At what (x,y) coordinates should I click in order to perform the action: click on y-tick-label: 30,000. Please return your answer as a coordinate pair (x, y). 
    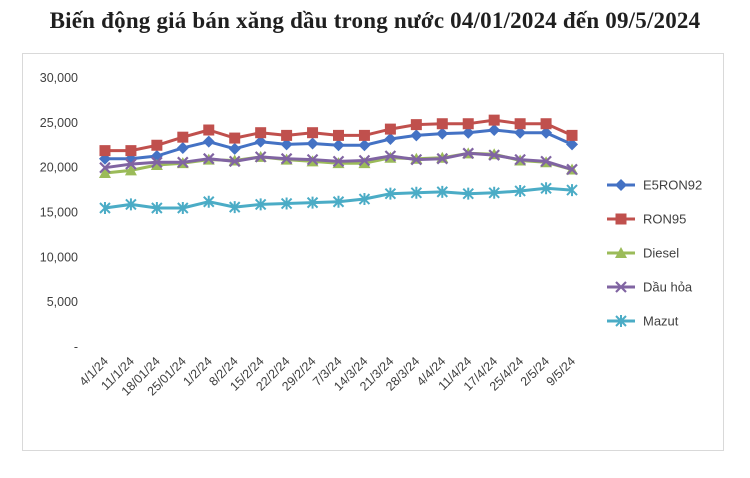
    Looking at the image, I should click on (59, 78).